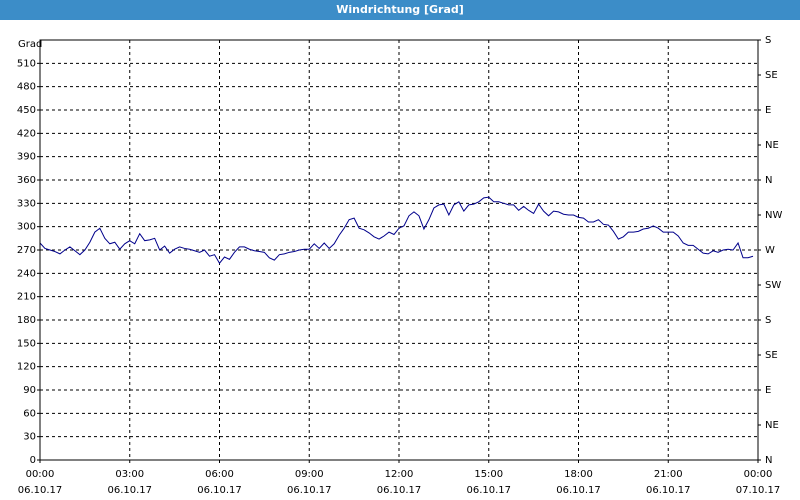 This screenshot has width=800, height=500. Describe the element at coordinates (26, 250) in the screenshot. I see `y-tick-label: 270` at that location.